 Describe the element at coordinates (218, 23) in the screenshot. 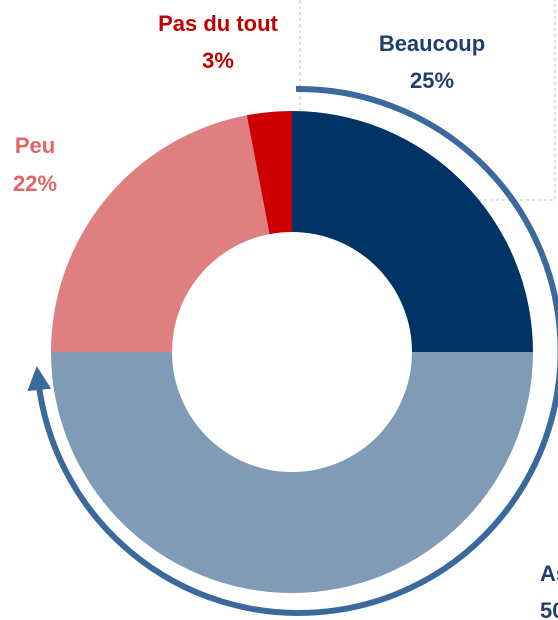

I see `category-label: Pas du tout` at that location.